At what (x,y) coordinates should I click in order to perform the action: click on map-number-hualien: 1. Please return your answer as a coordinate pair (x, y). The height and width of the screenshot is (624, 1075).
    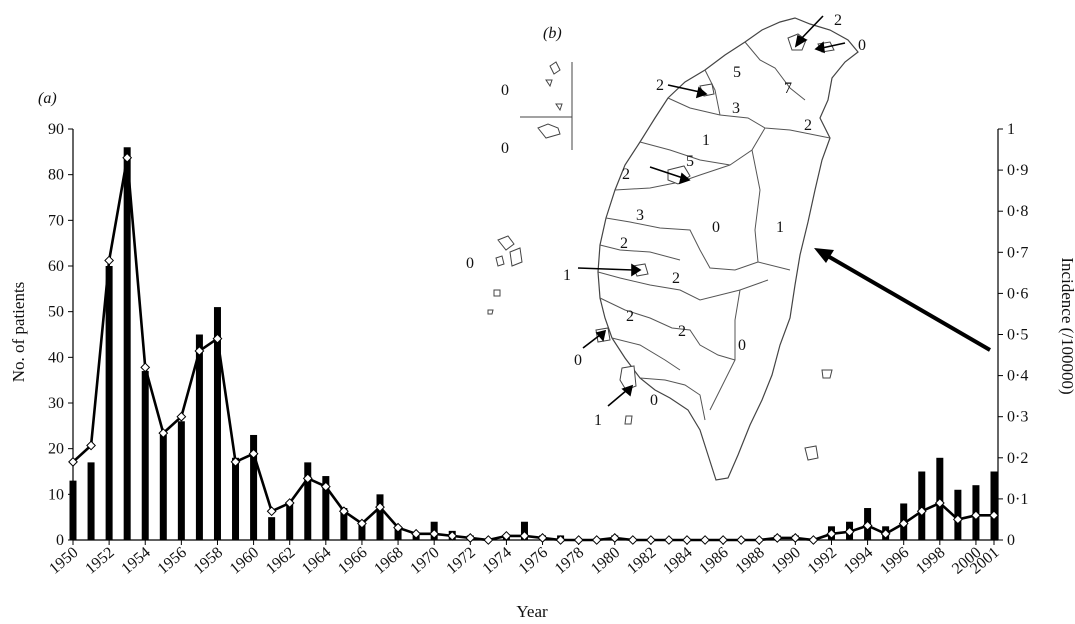
    Looking at the image, I should click on (780, 227).